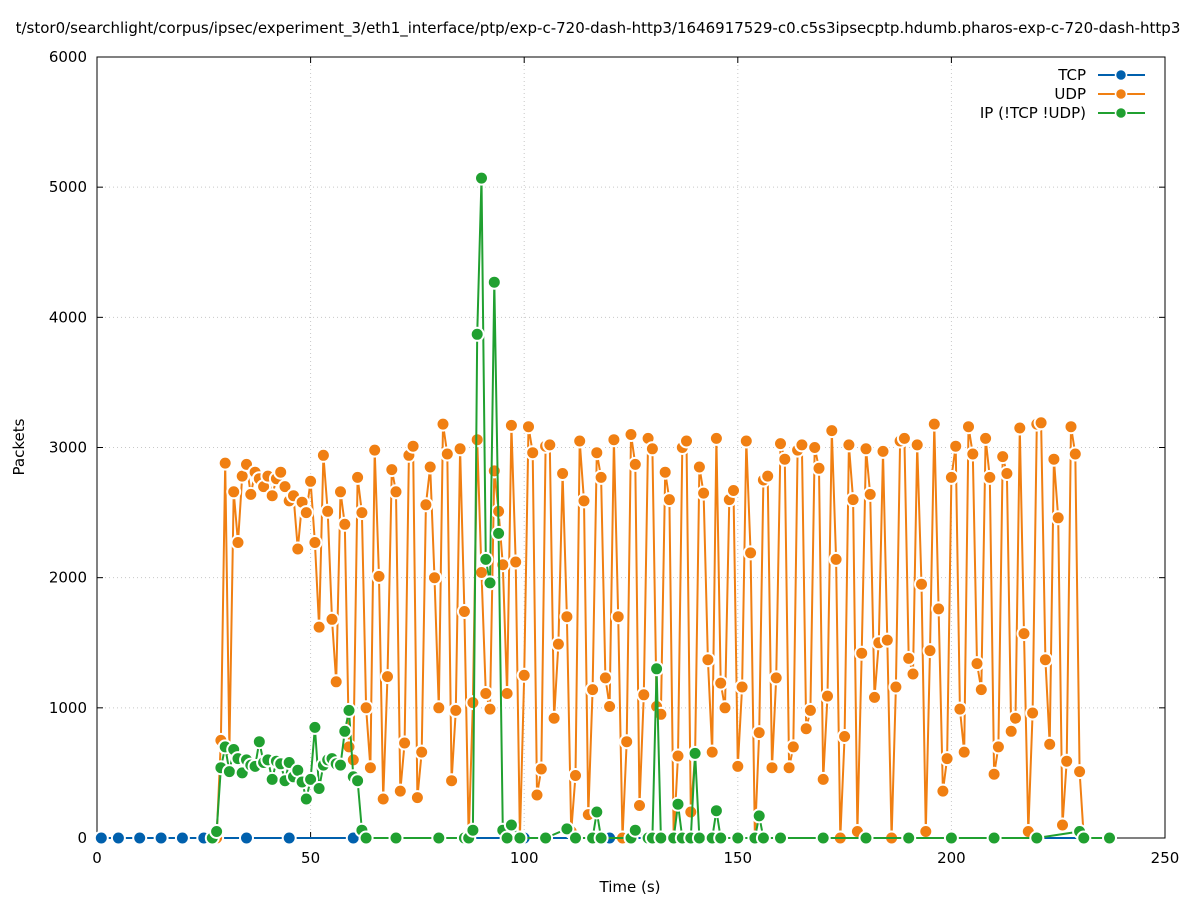 This screenshot has height=900, width=1197. What do you see at coordinates (1071, 75) in the screenshot?
I see `legend-label: TCP` at bounding box center [1071, 75].